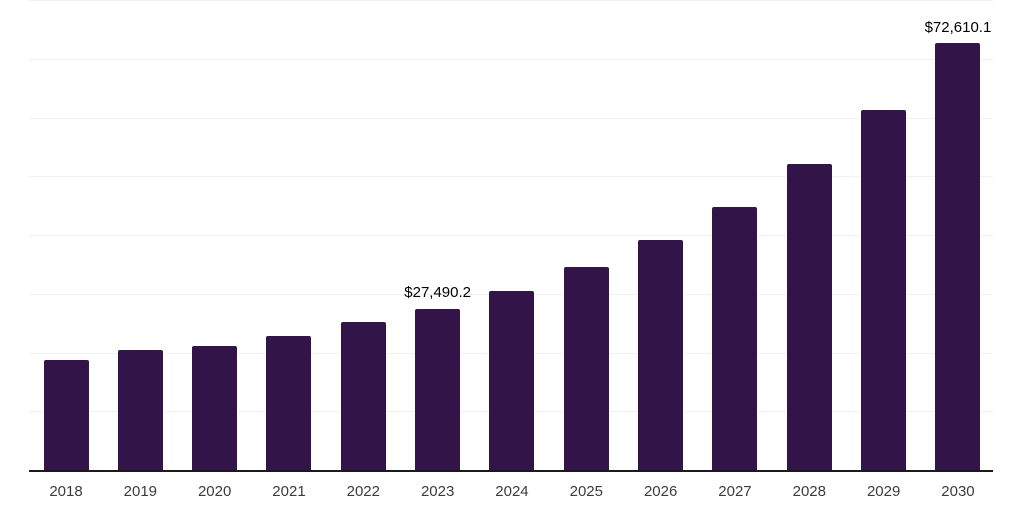 The width and height of the screenshot is (1024, 512). Describe the element at coordinates (512, 491) in the screenshot. I see `x-tick-label-2024: 2024` at that location.